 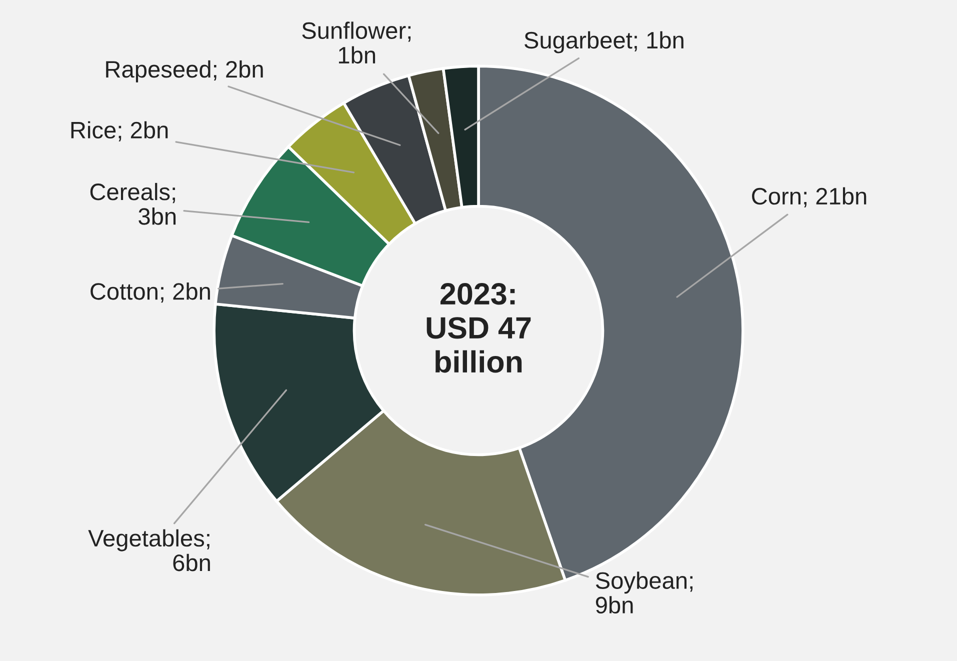 I want to click on slice-label: Sunflower; 1bn, so click(x=356, y=43).